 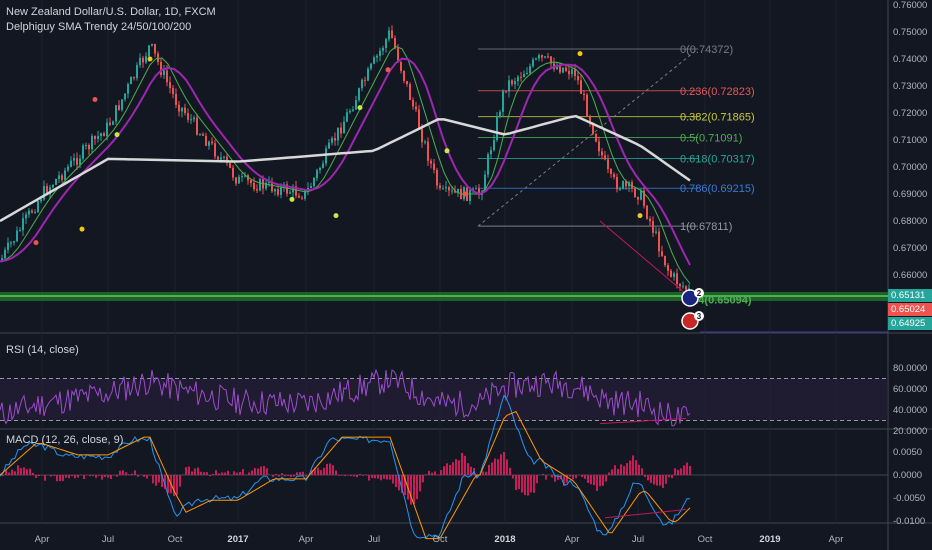 I want to click on fib-level-label: 0.786(0.69215), so click(x=717, y=189).